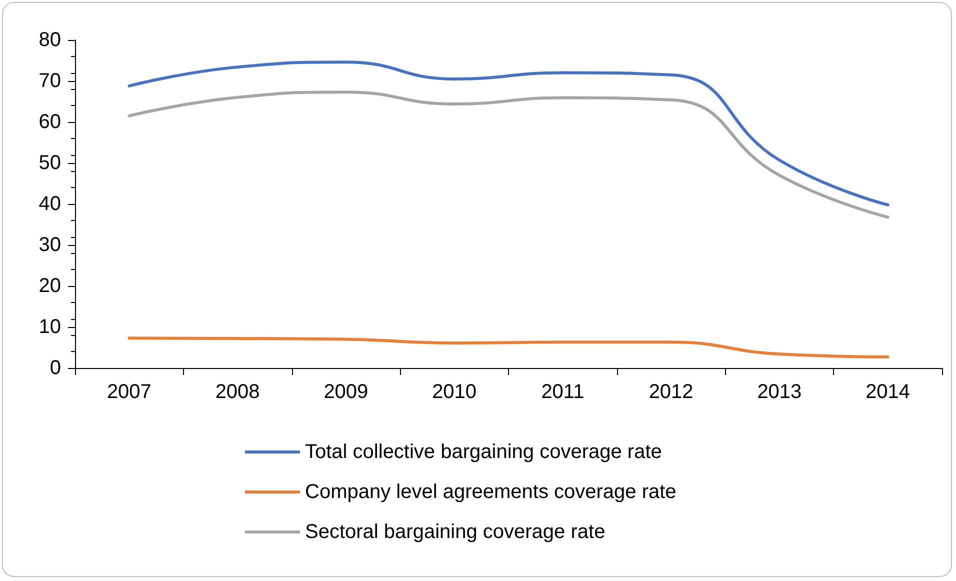 The width and height of the screenshot is (956, 581). Describe the element at coordinates (509, 347) in the screenshot. I see `line-series` at that location.